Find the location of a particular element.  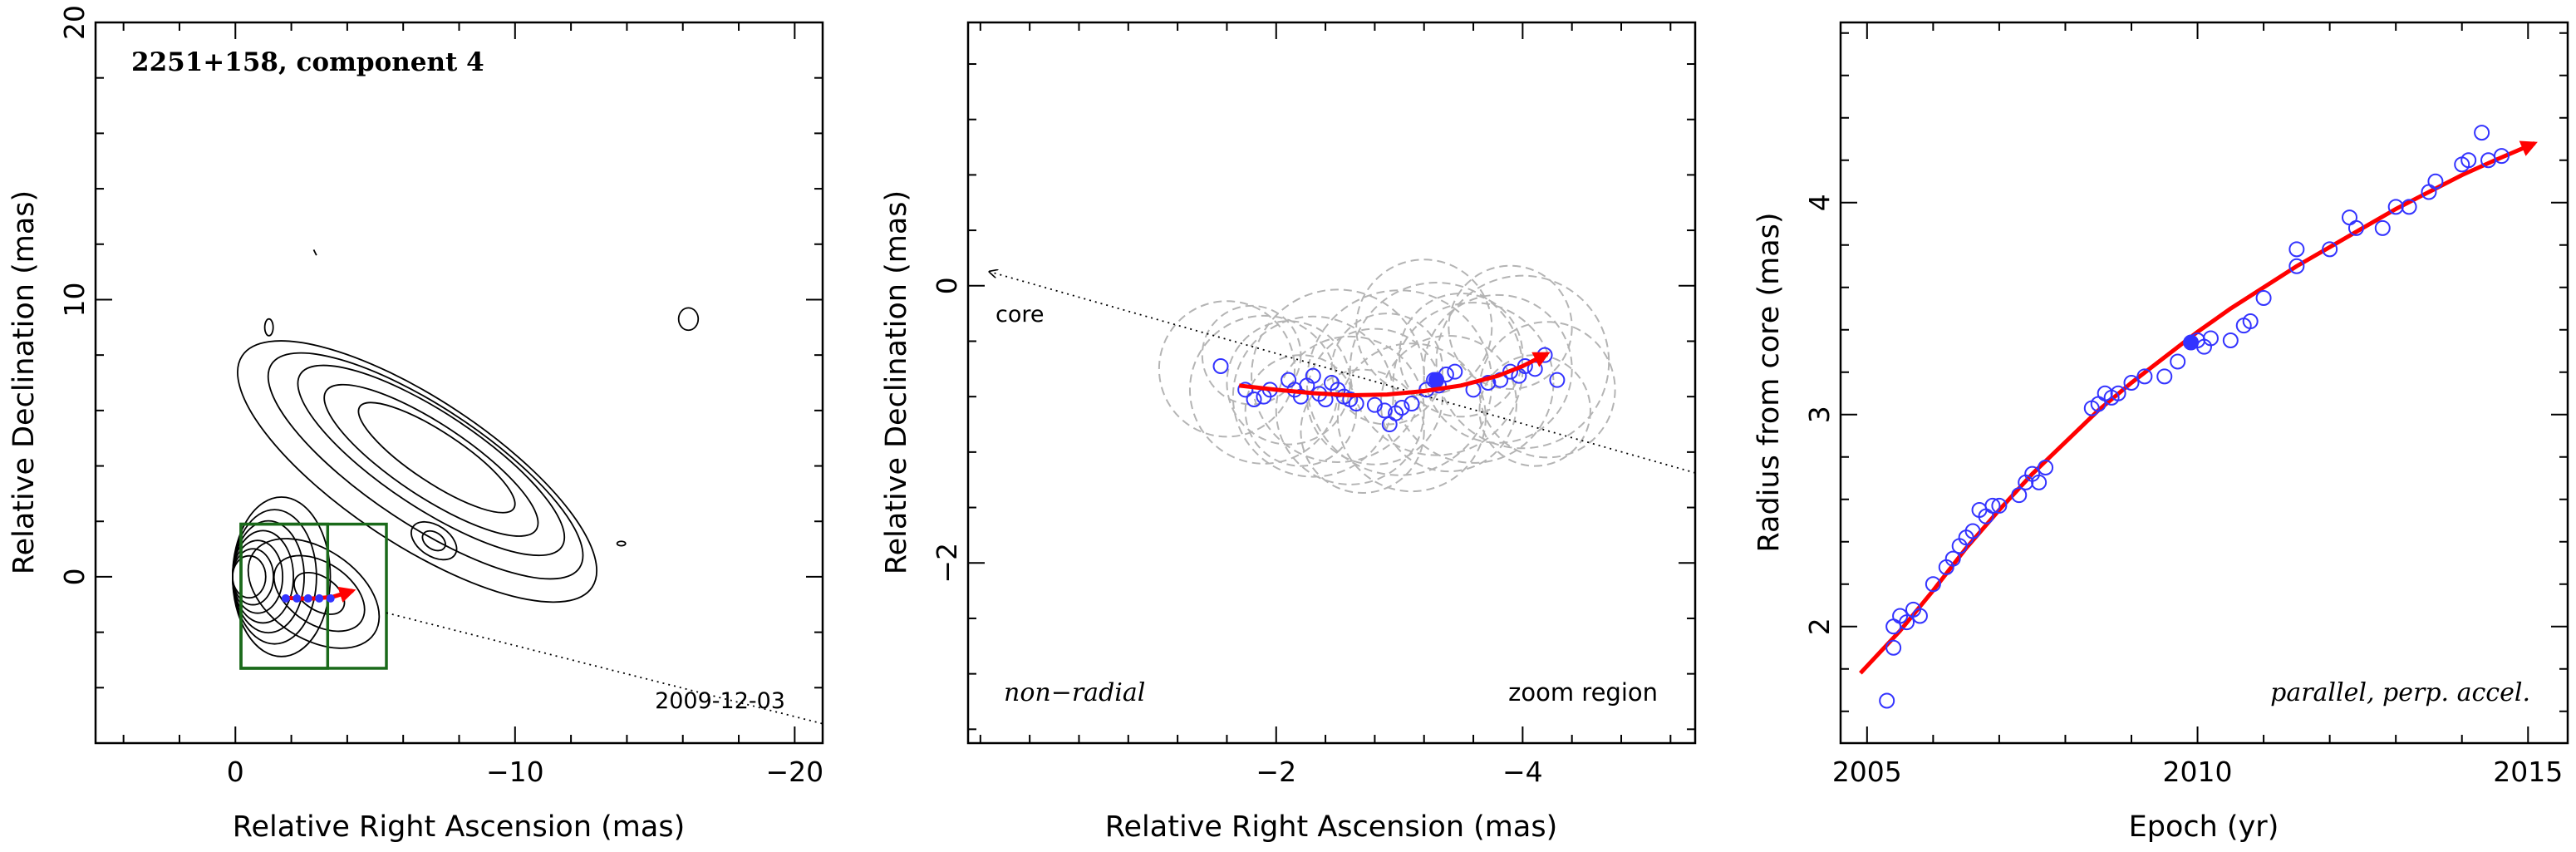

x-tick-label: 2005 is located at coordinates (1867, 772).